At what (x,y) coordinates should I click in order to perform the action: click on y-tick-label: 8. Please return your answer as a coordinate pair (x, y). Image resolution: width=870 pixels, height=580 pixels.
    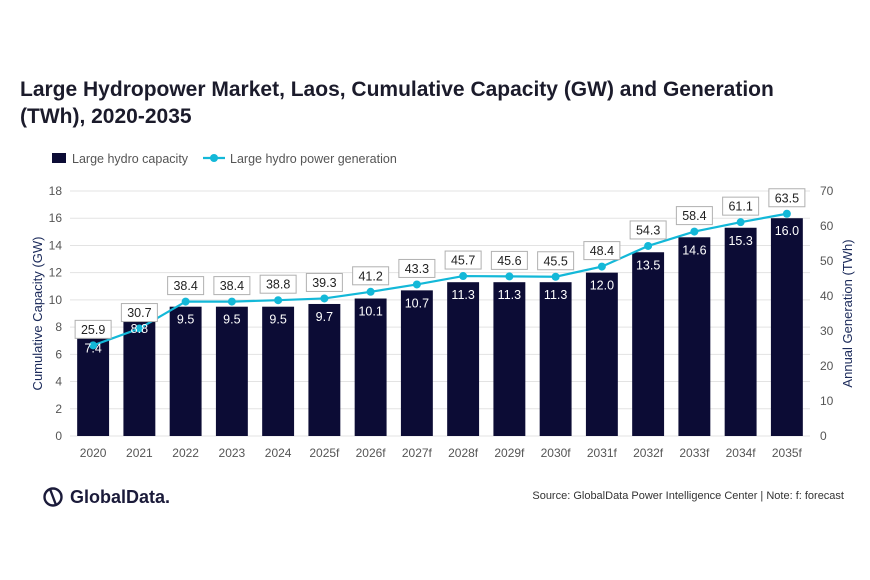
    Looking at the image, I should click on (58, 327).